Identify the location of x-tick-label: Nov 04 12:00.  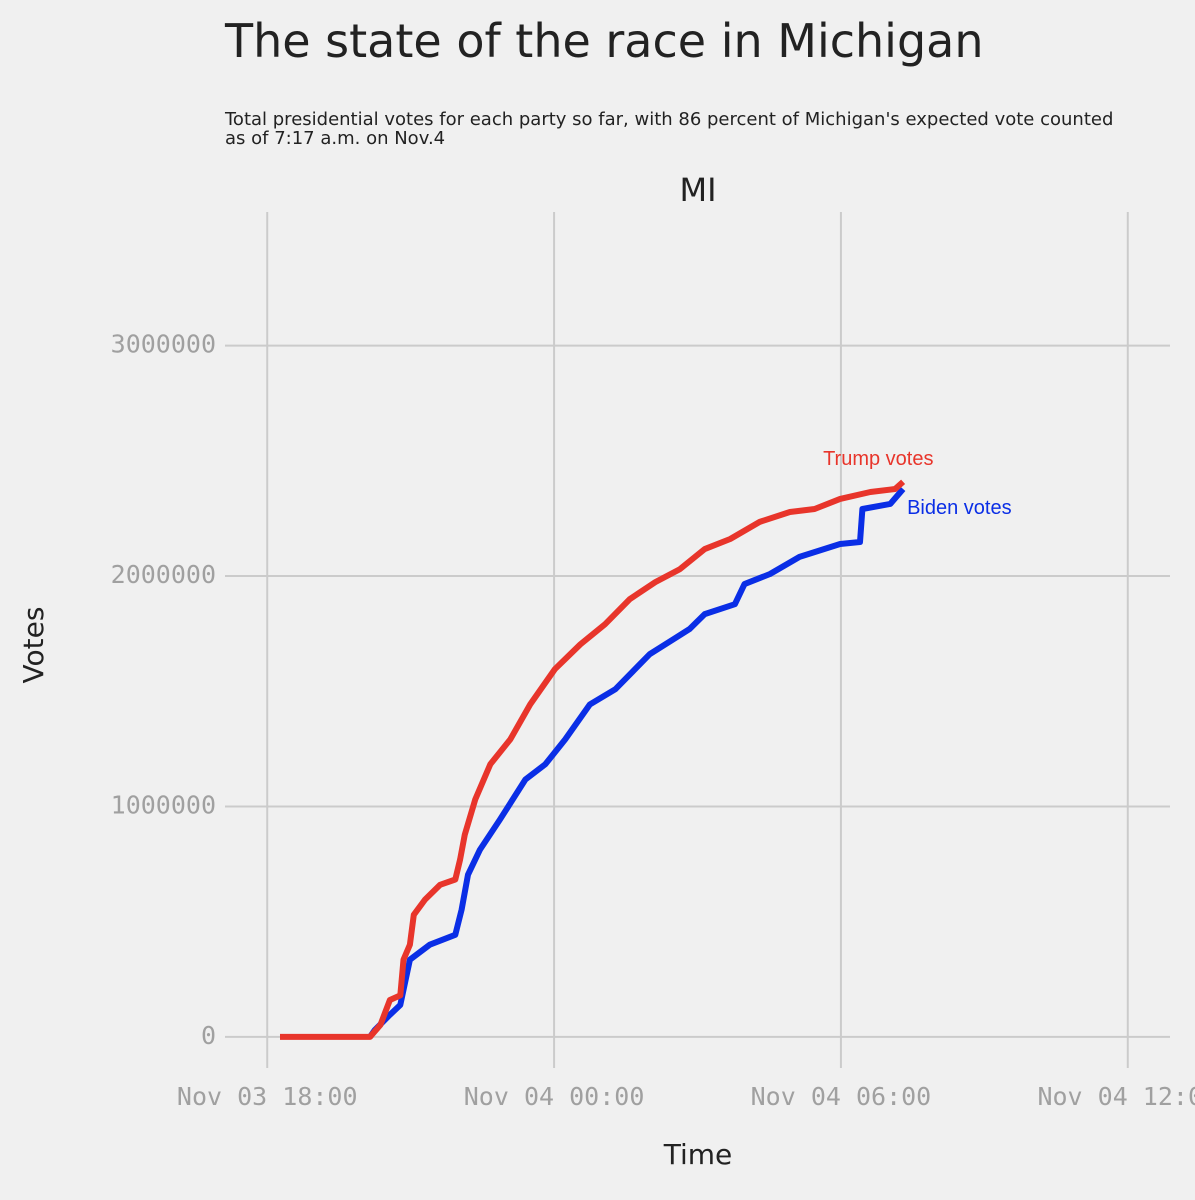
(1116, 1096).